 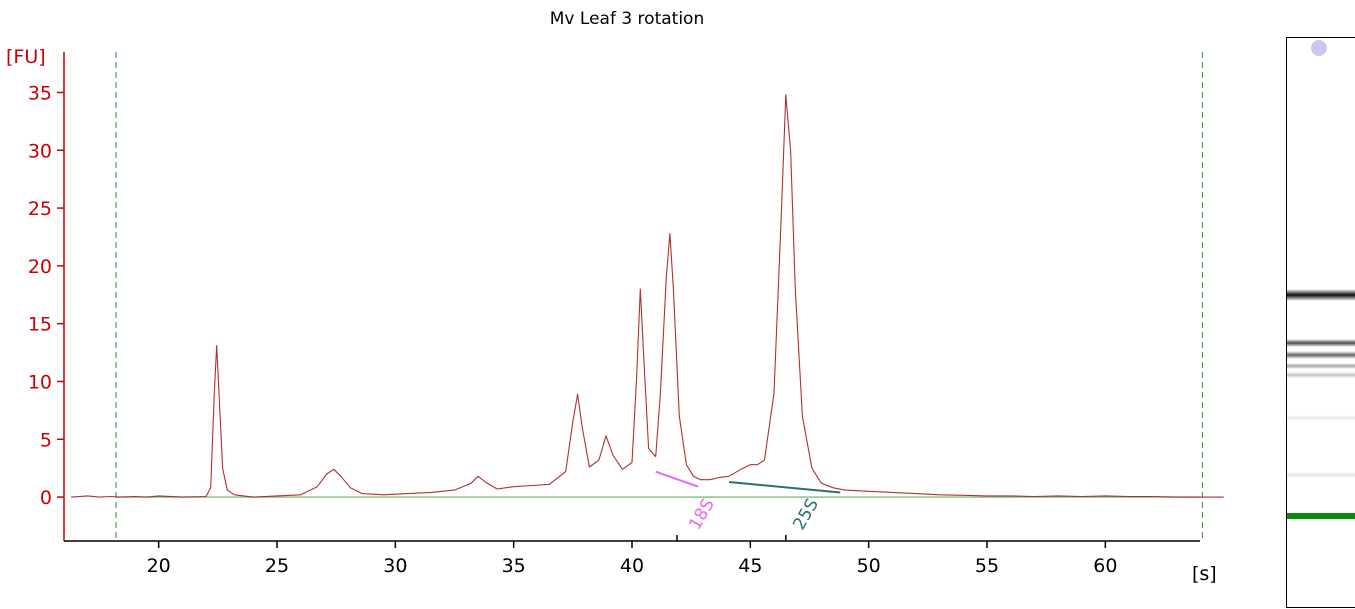 What do you see at coordinates (750, 566) in the screenshot?
I see `x-tick-label: 45` at bounding box center [750, 566].